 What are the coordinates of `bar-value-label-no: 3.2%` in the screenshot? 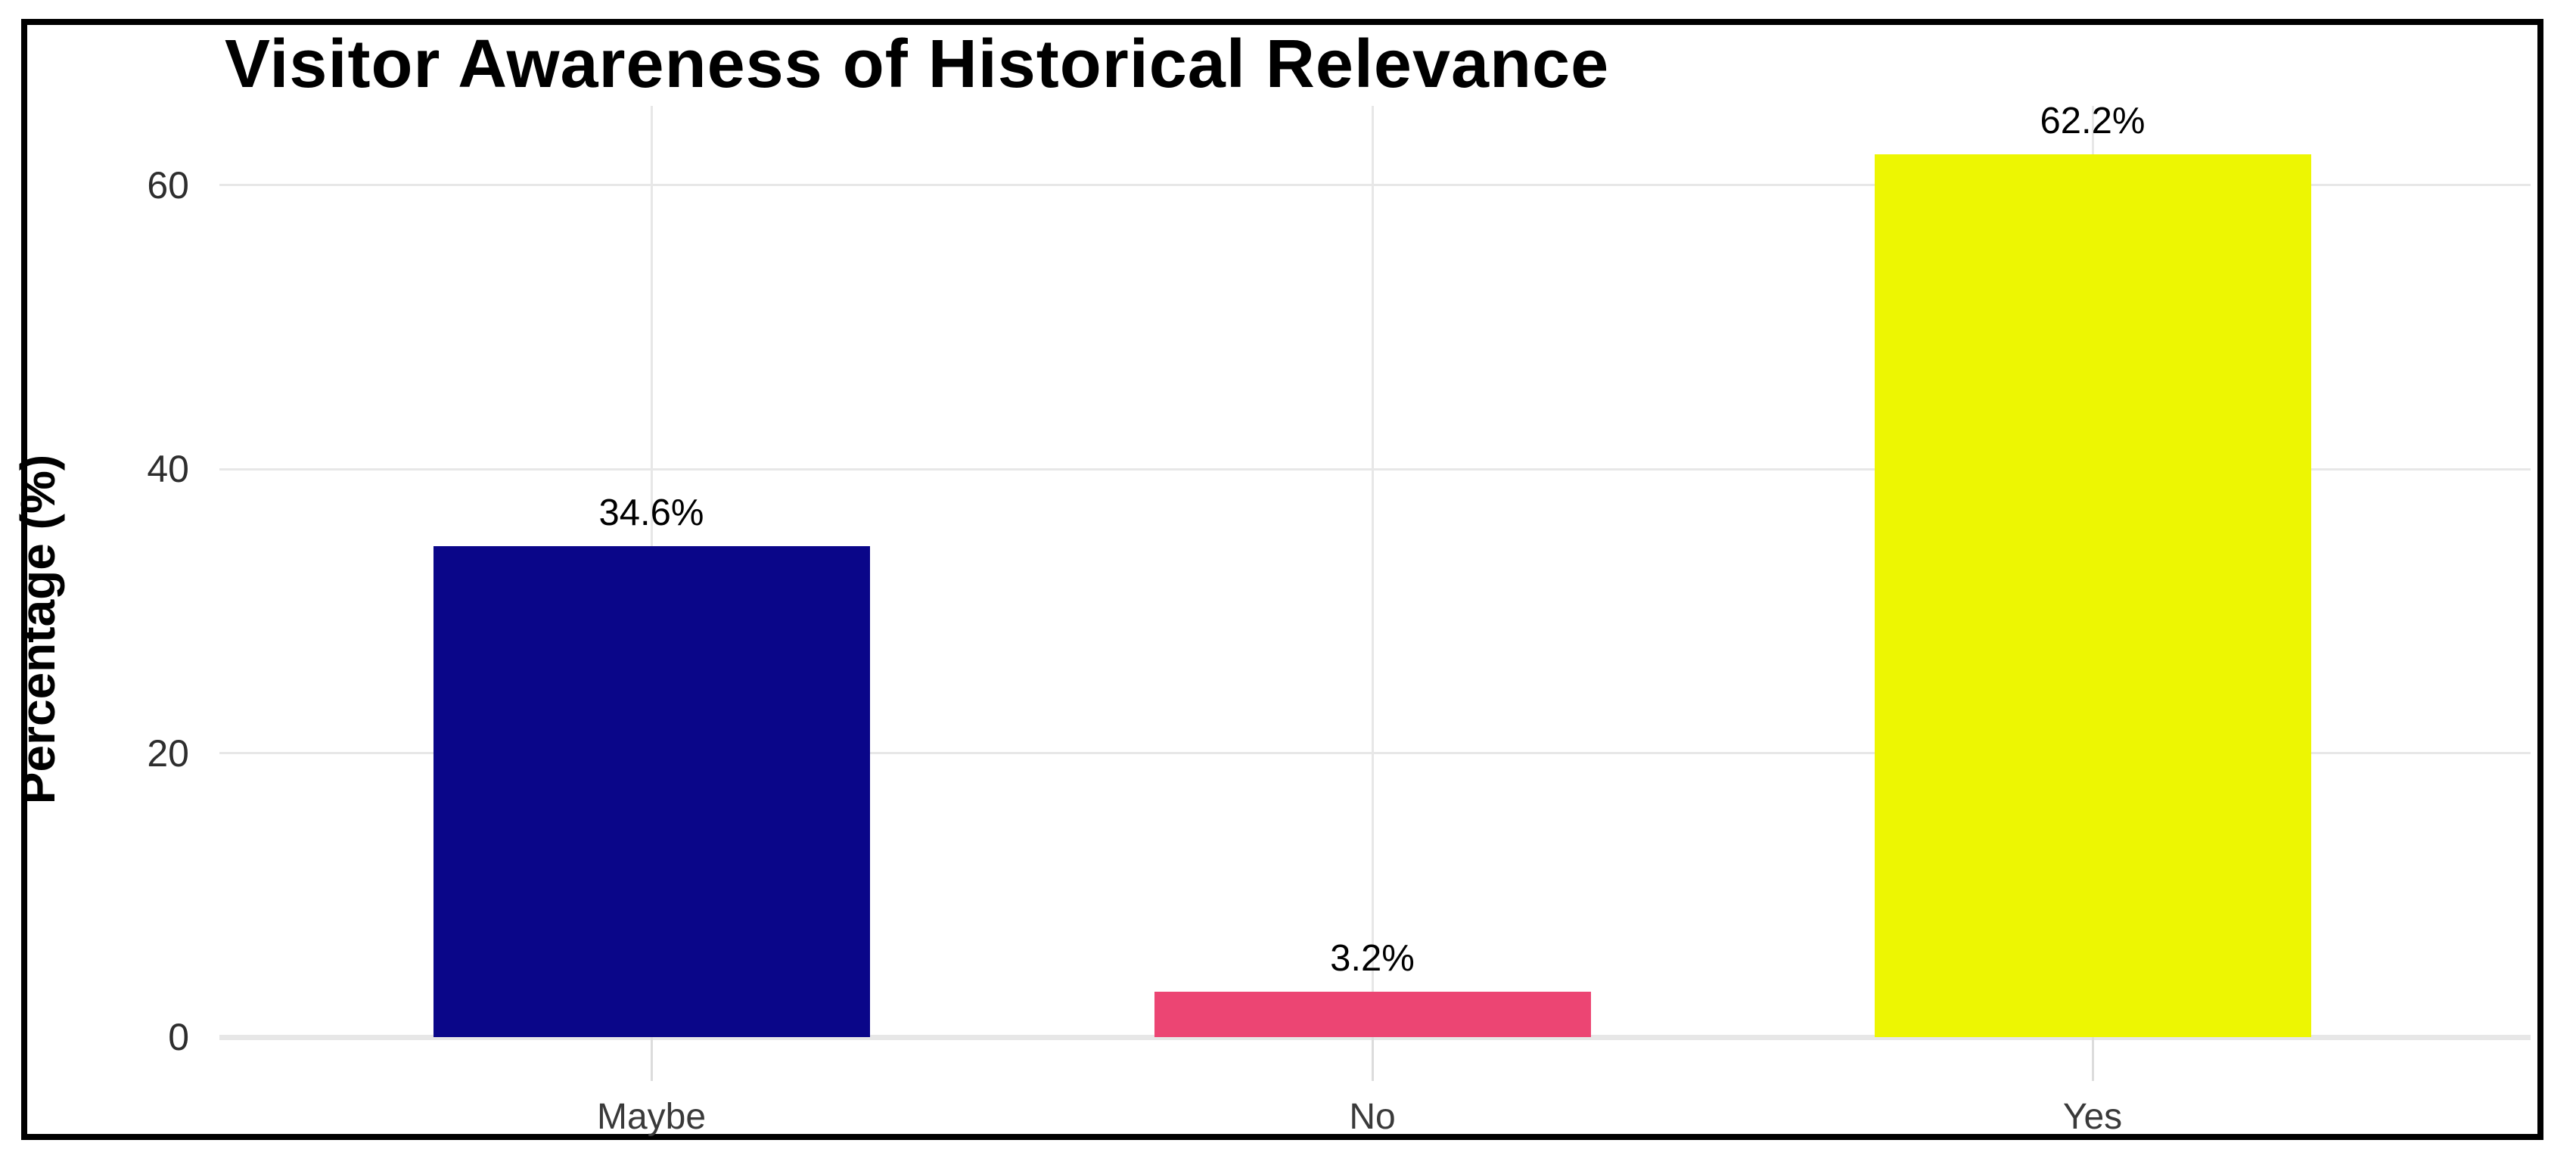 It's located at (1372, 958).